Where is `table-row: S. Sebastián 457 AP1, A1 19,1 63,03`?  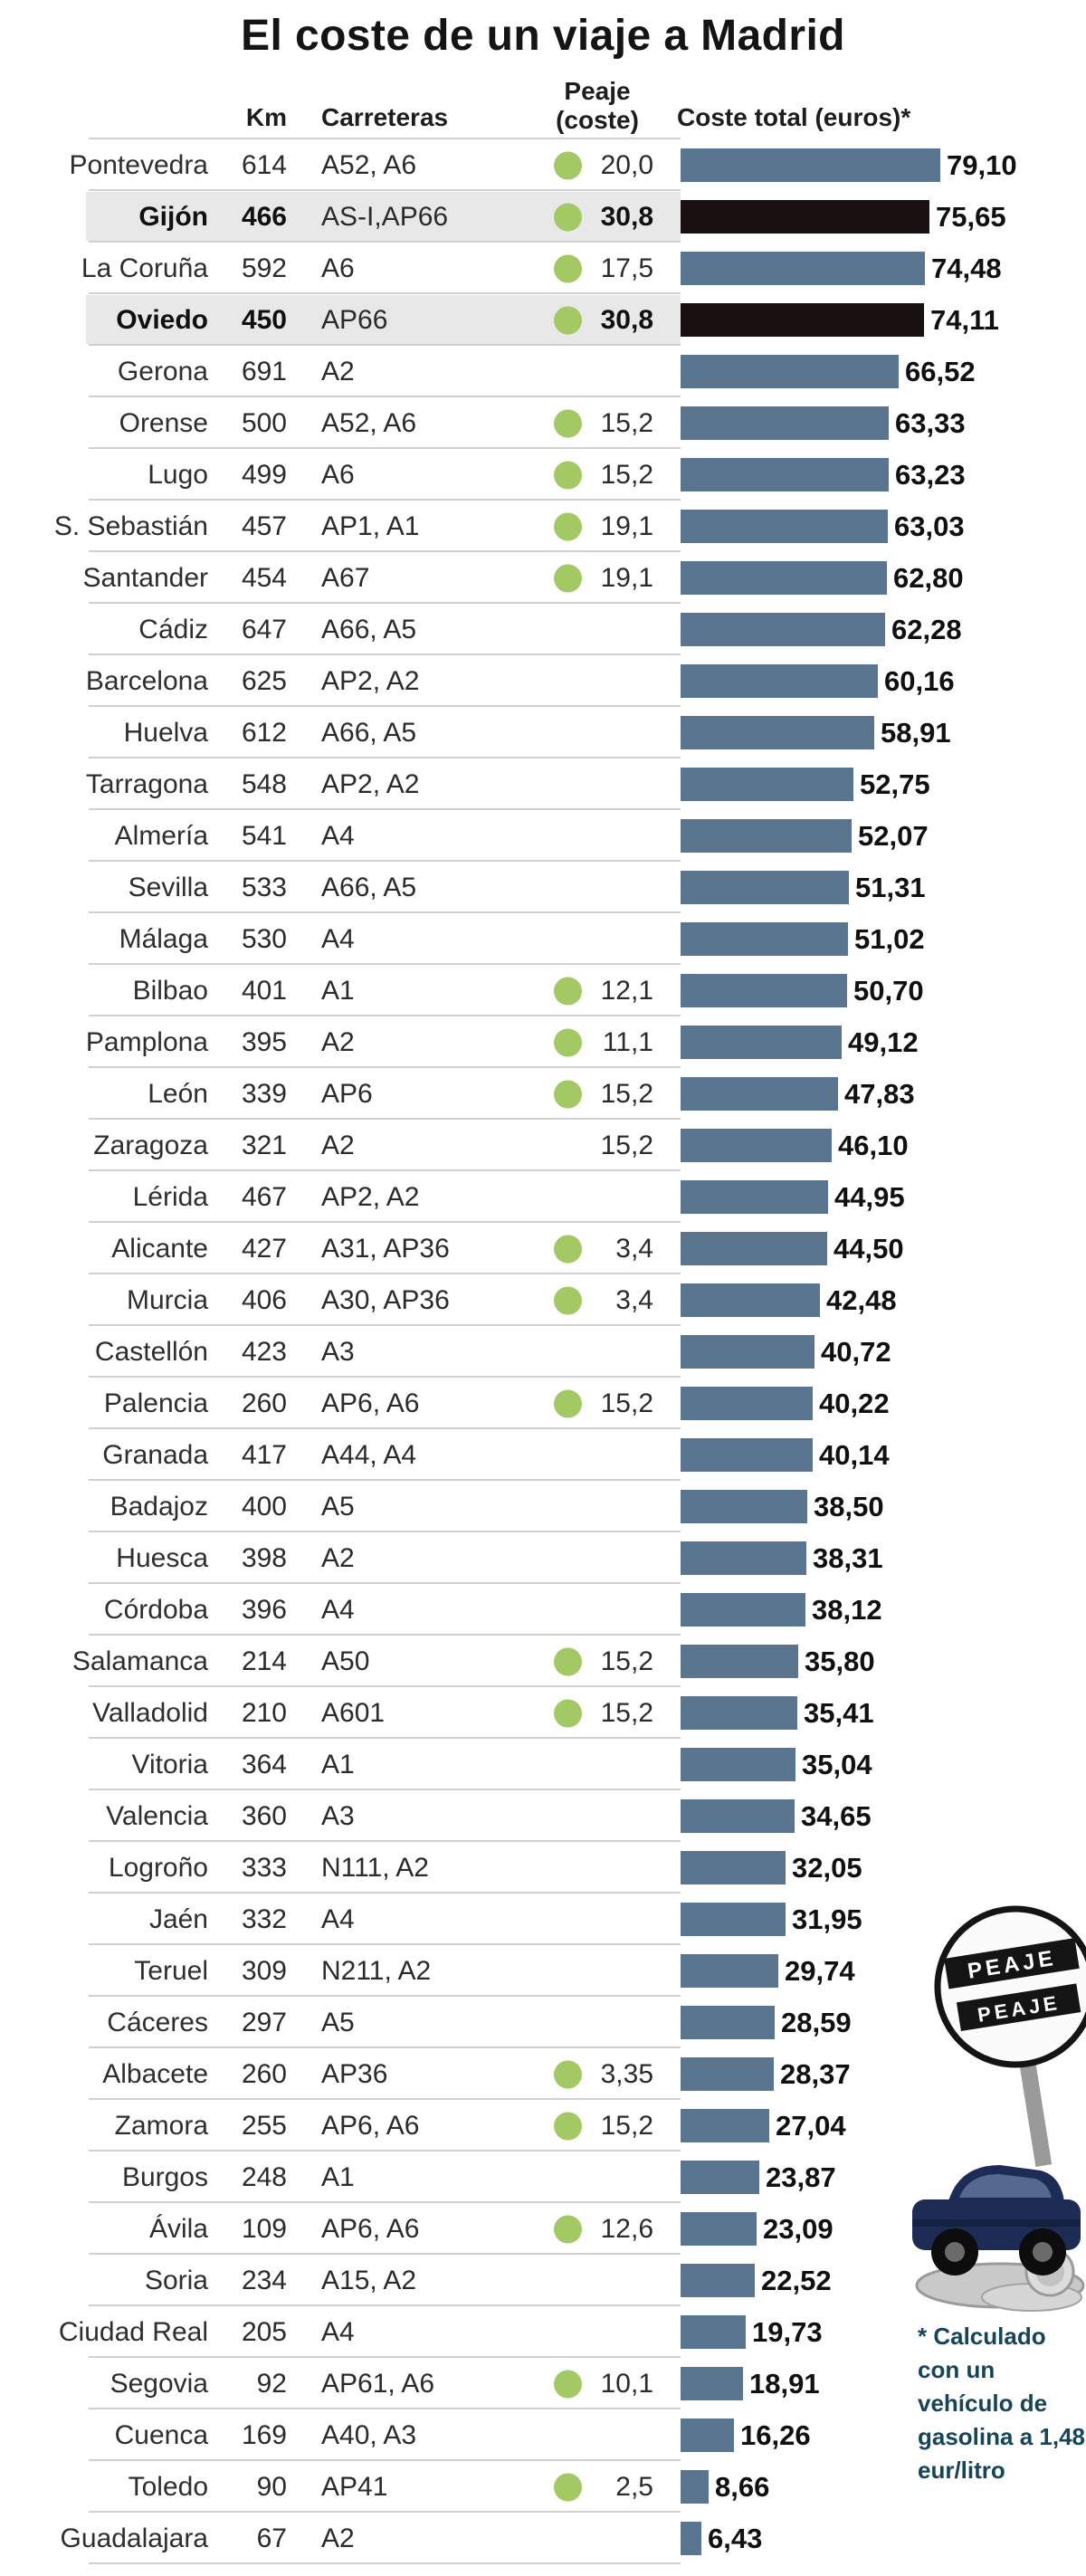
table-row: S. Sebastián 457 AP1, A1 19,1 63,03 is located at coordinates (543, 527).